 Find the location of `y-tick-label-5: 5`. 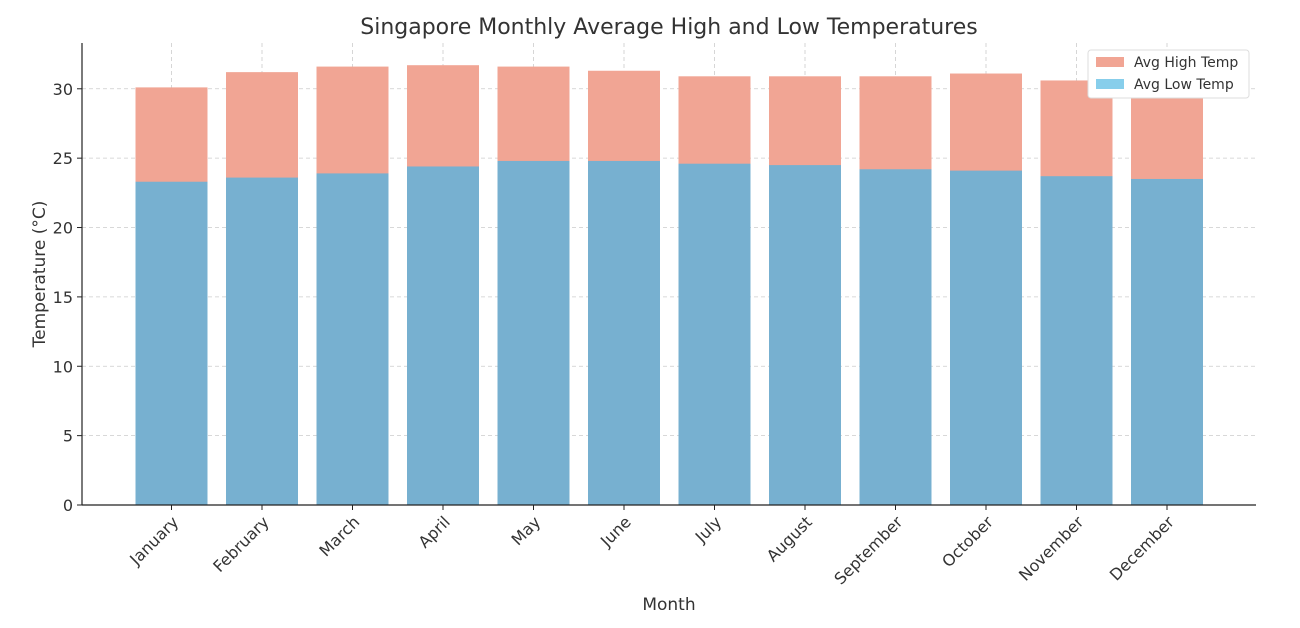

y-tick-label-5: 5 is located at coordinates (68, 436).